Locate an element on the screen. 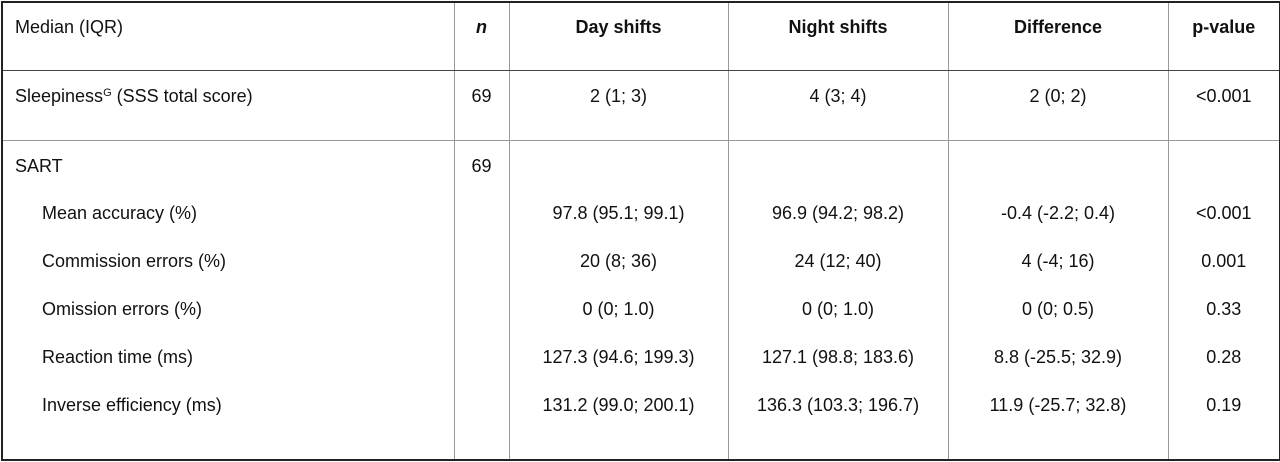  value-cell: 0.001 is located at coordinates (1223, 262).